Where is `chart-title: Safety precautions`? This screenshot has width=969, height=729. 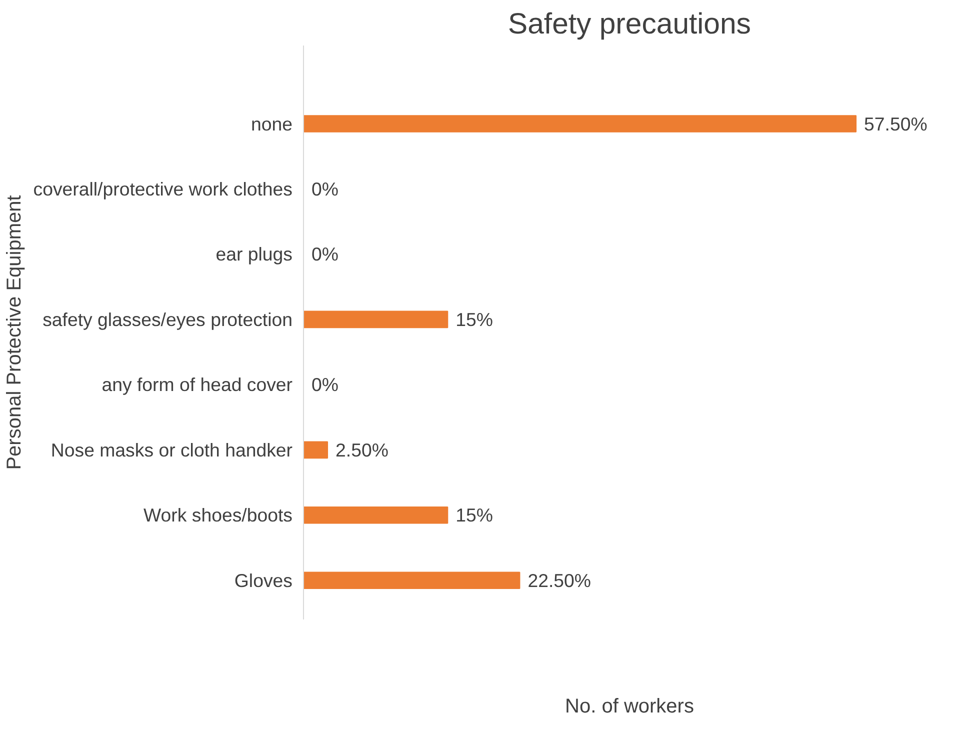
chart-title: Safety precautions is located at coordinates (629, 24).